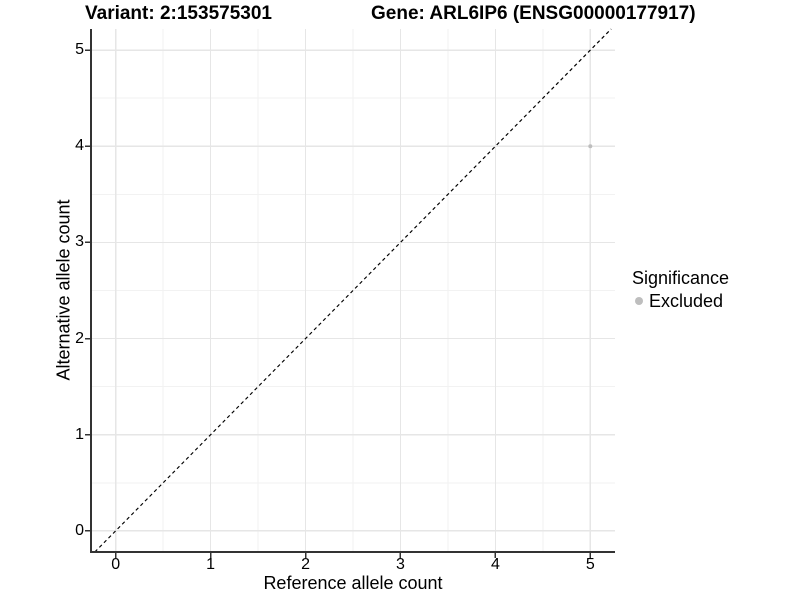 The width and height of the screenshot is (800, 600). Describe the element at coordinates (686, 301) in the screenshot. I see `legend-item-label: Excluded` at that location.